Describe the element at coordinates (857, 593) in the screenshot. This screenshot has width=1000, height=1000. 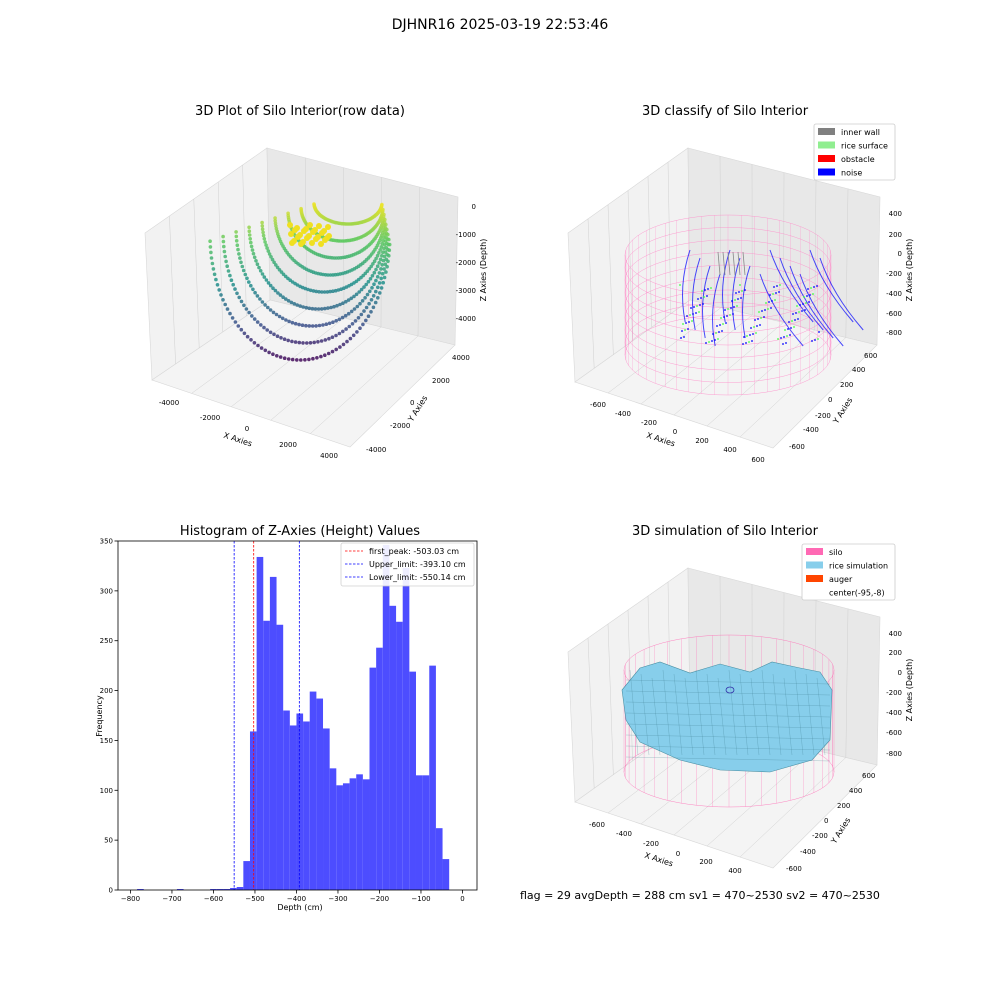
I see `legend-label: center(-95,-8)` at that location.